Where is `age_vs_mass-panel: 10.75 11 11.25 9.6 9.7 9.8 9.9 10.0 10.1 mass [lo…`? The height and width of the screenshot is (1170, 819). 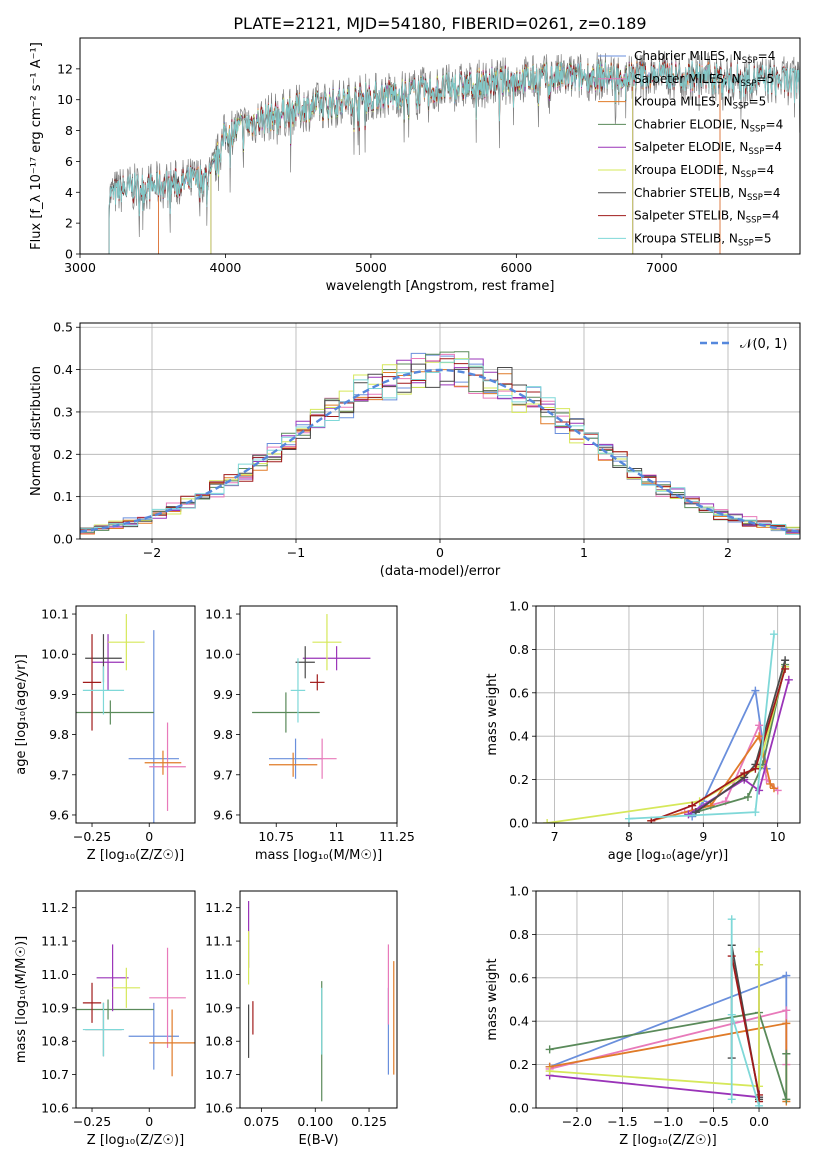 age_vs_mass-panel: 10.75 11 11.25 9.6 9.7 9.8 9.9 10.0 10.1 mass [lo… is located at coordinates (310, 734).